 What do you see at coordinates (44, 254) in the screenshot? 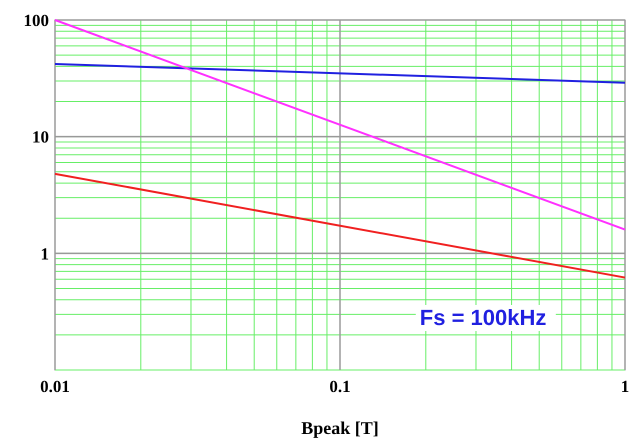
I see `y-tick-label: 1` at bounding box center [44, 254].